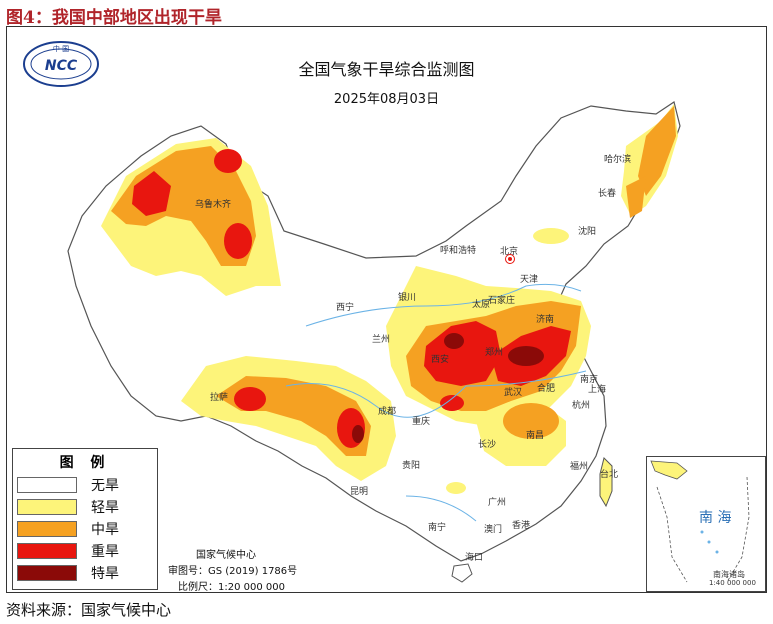 This screenshot has width=773, height=624. I want to click on city-label: 拉萨, so click(219, 398).